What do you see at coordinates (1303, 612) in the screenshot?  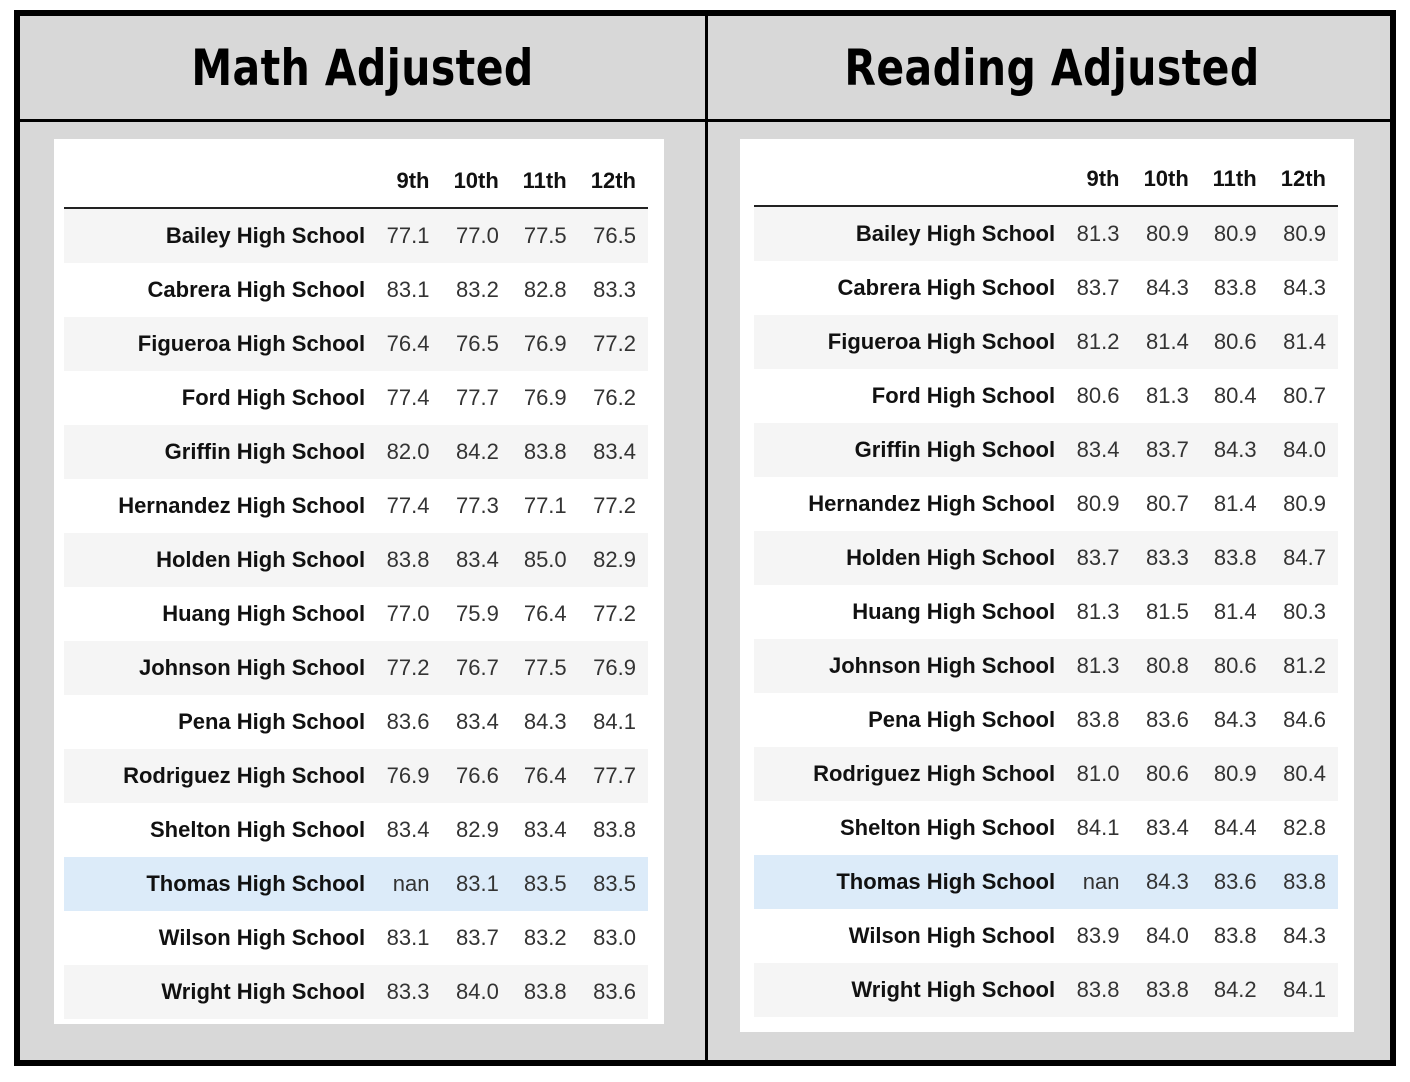 I see `score-cell-12th: 80.3` at bounding box center [1303, 612].